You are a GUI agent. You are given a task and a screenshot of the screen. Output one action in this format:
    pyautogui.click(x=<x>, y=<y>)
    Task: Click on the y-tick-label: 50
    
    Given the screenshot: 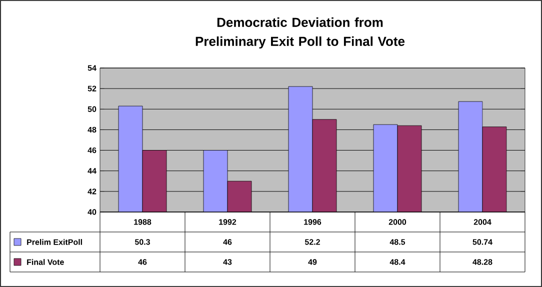 What is the action you would take?
    pyautogui.click(x=92, y=109)
    